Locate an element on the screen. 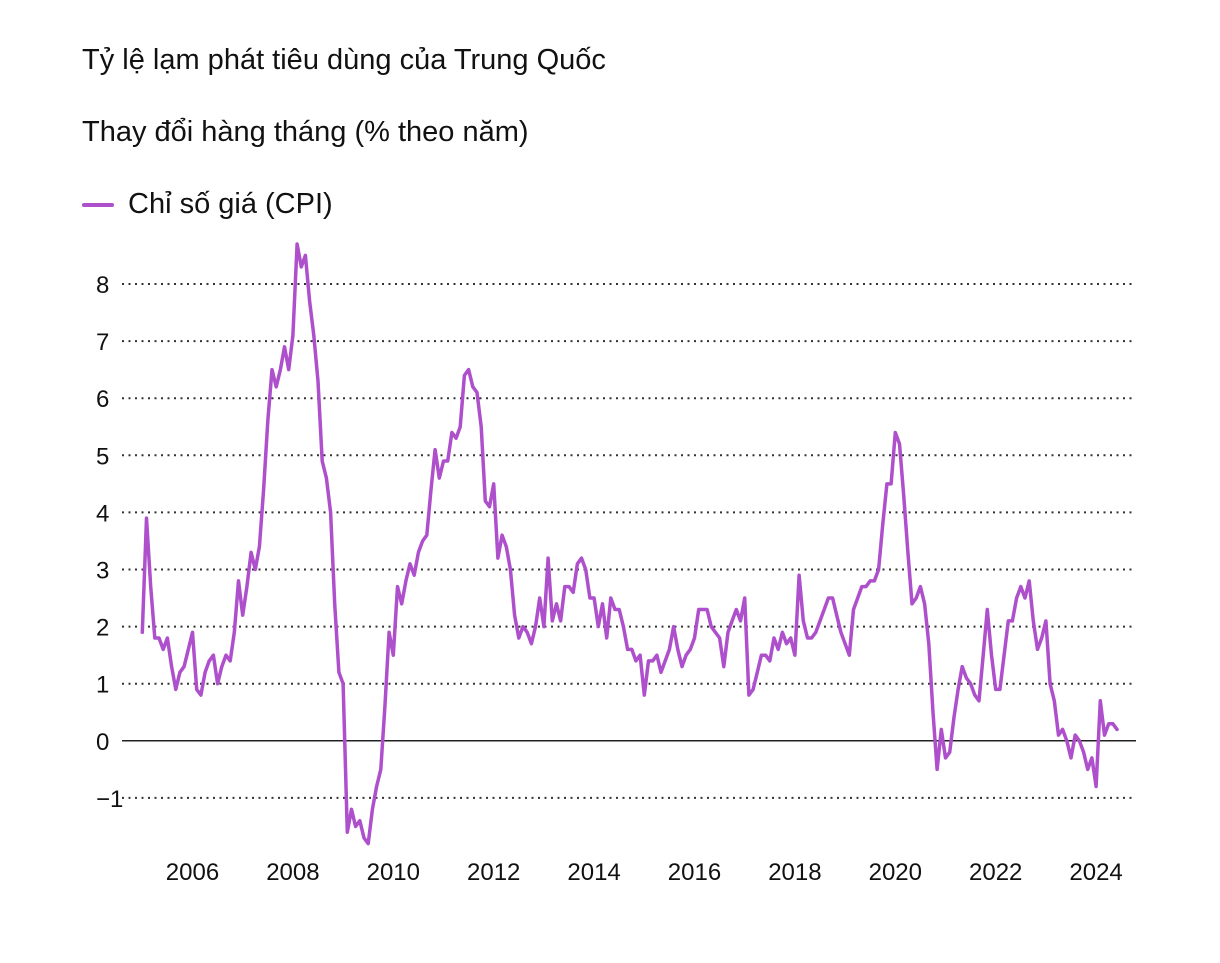 The height and width of the screenshot is (963, 1220). x-tick-label: 2018 is located at coordinates (794, 872).